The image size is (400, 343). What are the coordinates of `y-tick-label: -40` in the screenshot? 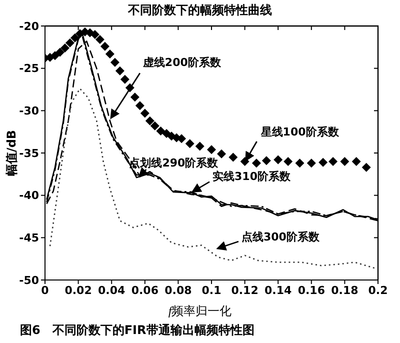 It's located at (29, 195).